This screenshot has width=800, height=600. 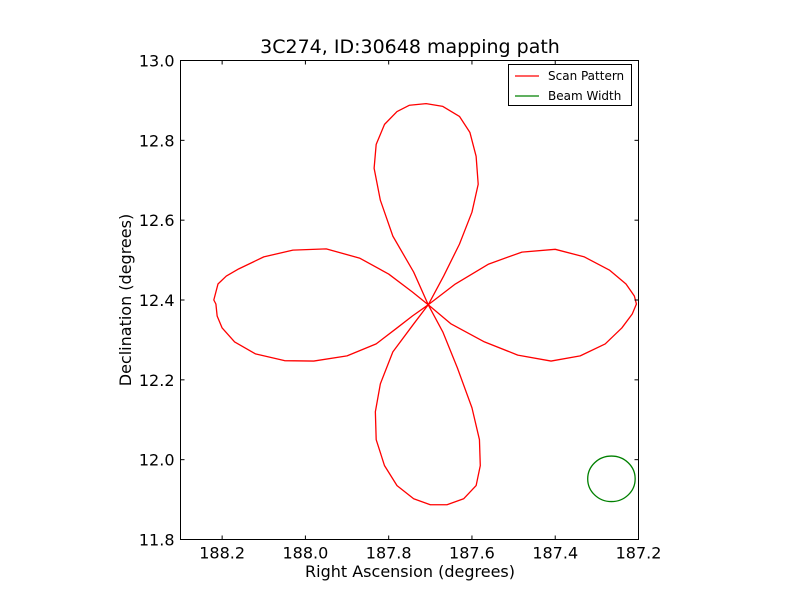 I want to click on y-tick-label: 13.0, so click(x=157, y=61).